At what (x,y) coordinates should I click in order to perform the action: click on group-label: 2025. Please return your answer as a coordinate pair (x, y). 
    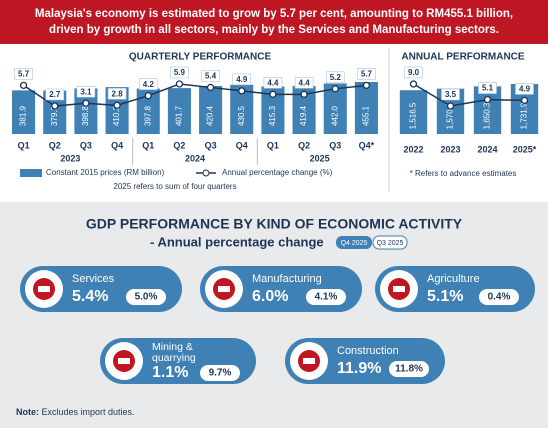
    Looking at the image, I should click on (320, 158).